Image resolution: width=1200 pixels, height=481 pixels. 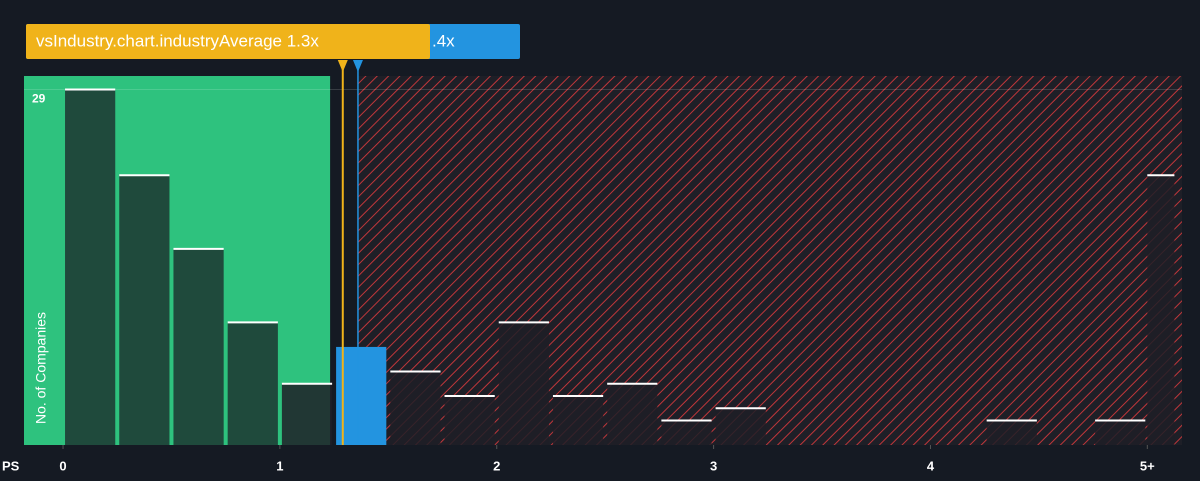 What do you see at coordinates (62, 465) in the screenshot?
I see `x-tick-label: 0` at bounding box center [62, 465].